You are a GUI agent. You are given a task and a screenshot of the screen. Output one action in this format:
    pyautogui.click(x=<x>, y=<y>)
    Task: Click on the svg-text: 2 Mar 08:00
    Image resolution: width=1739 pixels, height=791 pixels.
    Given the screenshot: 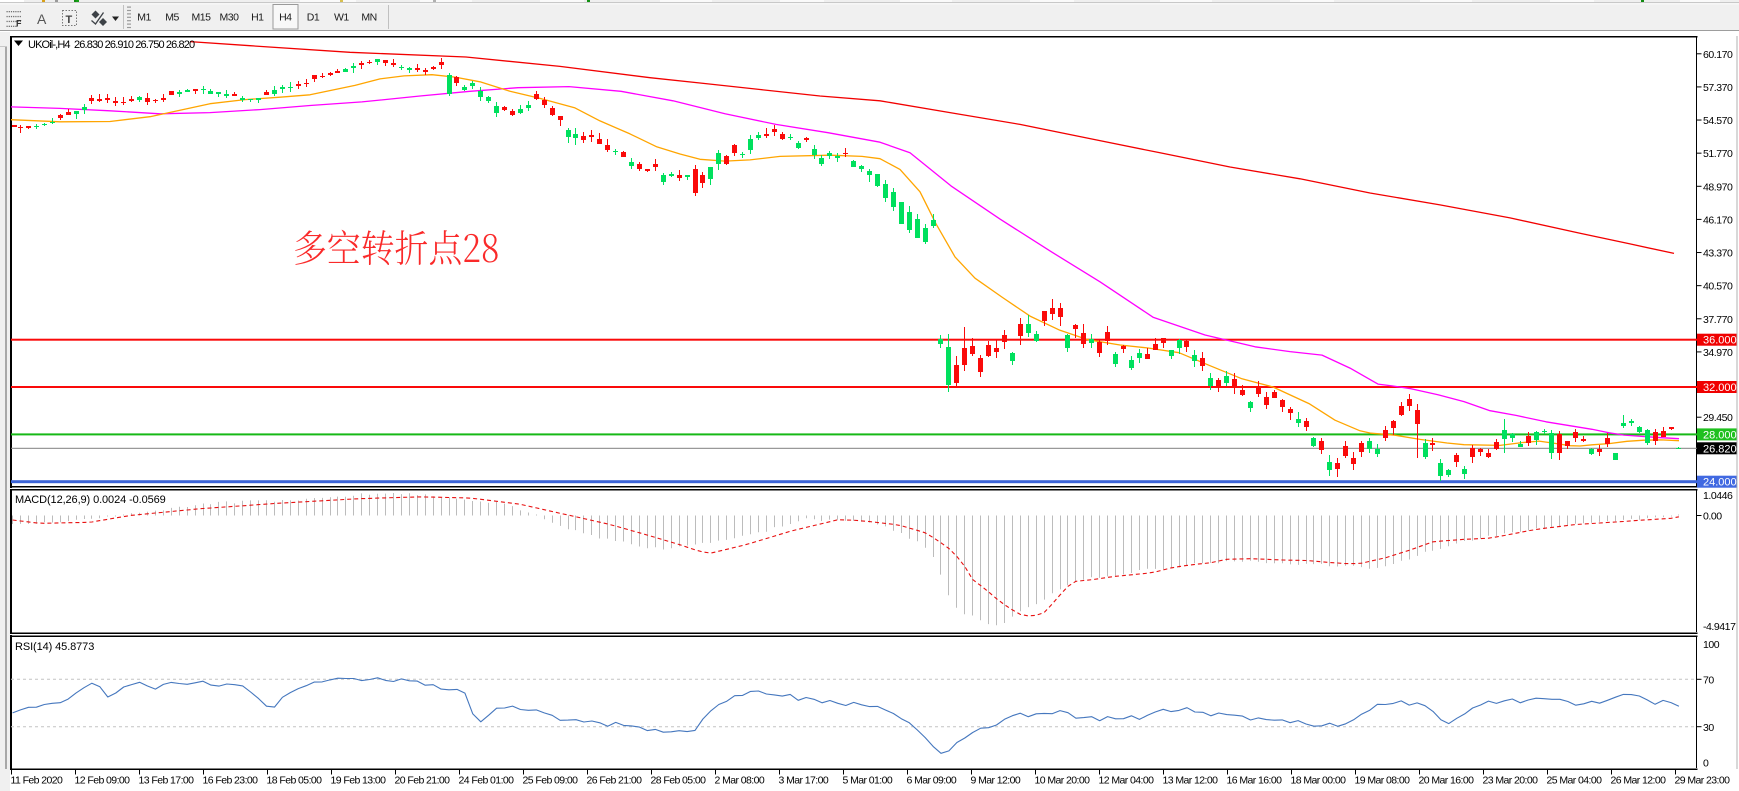 What is the action you would take?
    pyautogui.click(x=740, y=781)
    